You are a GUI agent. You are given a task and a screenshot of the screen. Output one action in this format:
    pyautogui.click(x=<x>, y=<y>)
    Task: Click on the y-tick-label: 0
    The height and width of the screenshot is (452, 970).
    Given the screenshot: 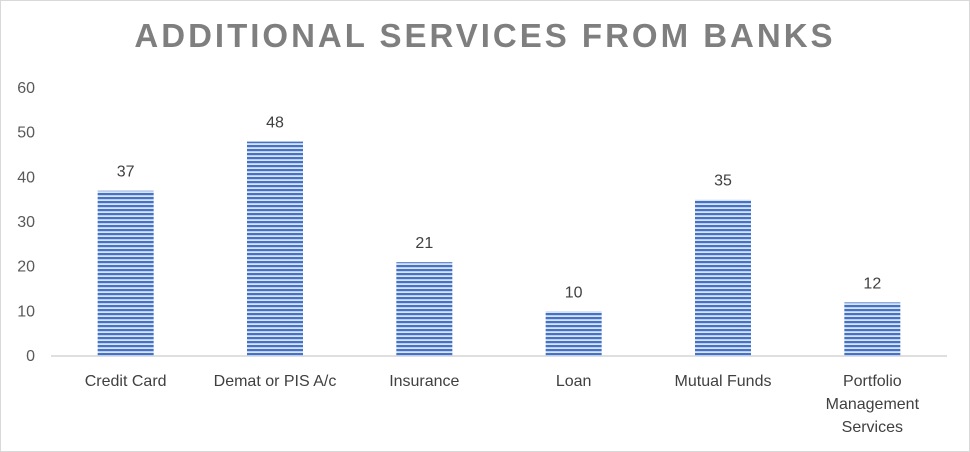 What is the action you would take?
    pyautogui.click(x=30, y=356)
    